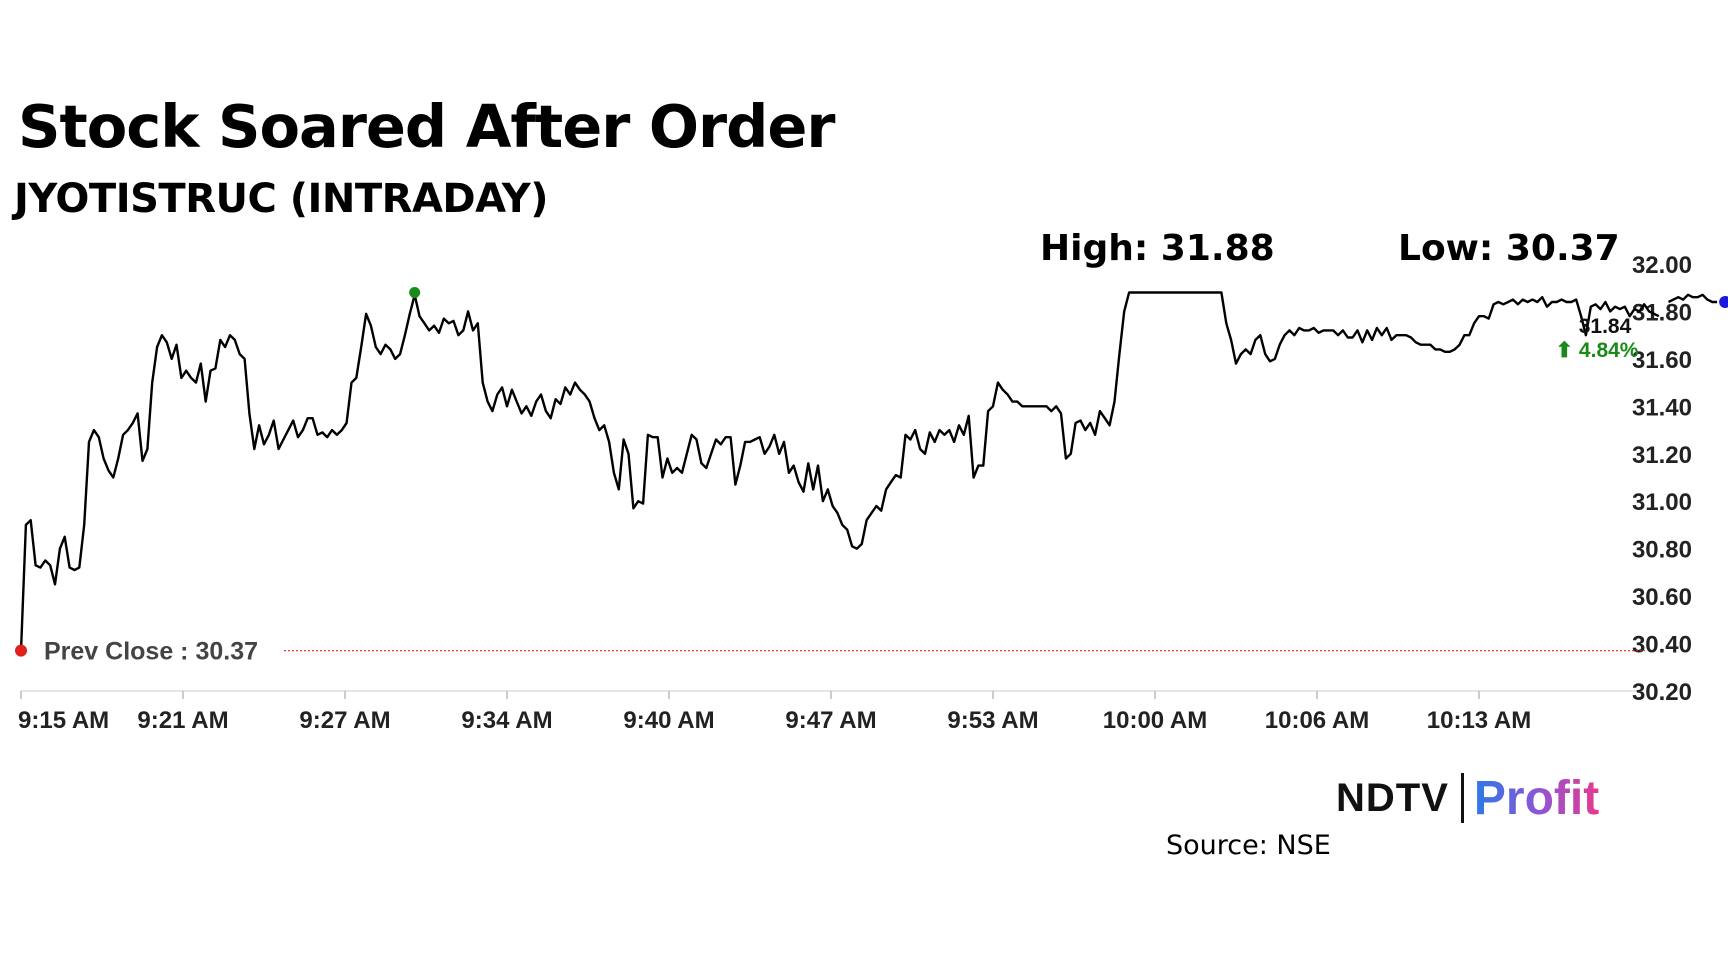  I want to click on prev-close-marker, so click(21, 650).